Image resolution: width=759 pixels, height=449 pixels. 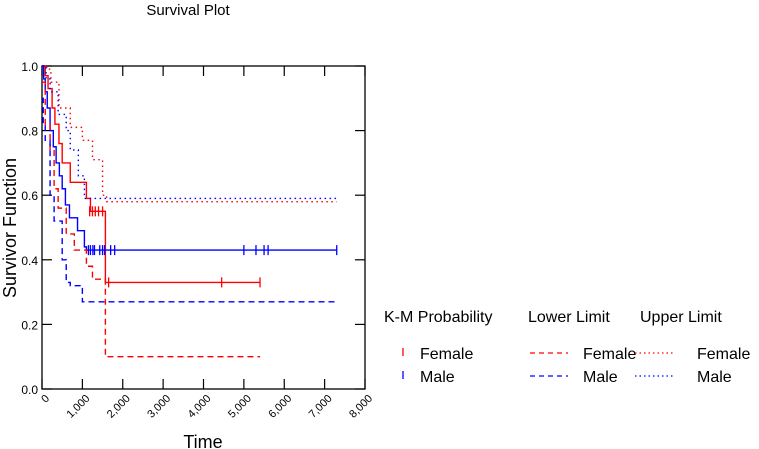 I want to click on x-tick-label: 3,000, so click(x=159, y=407).